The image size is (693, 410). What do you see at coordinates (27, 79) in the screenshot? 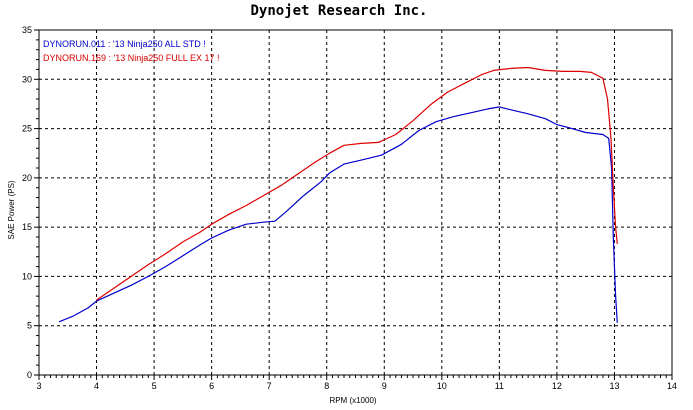
I see `y-tick-label: 30` at bounding box center [27, 79].